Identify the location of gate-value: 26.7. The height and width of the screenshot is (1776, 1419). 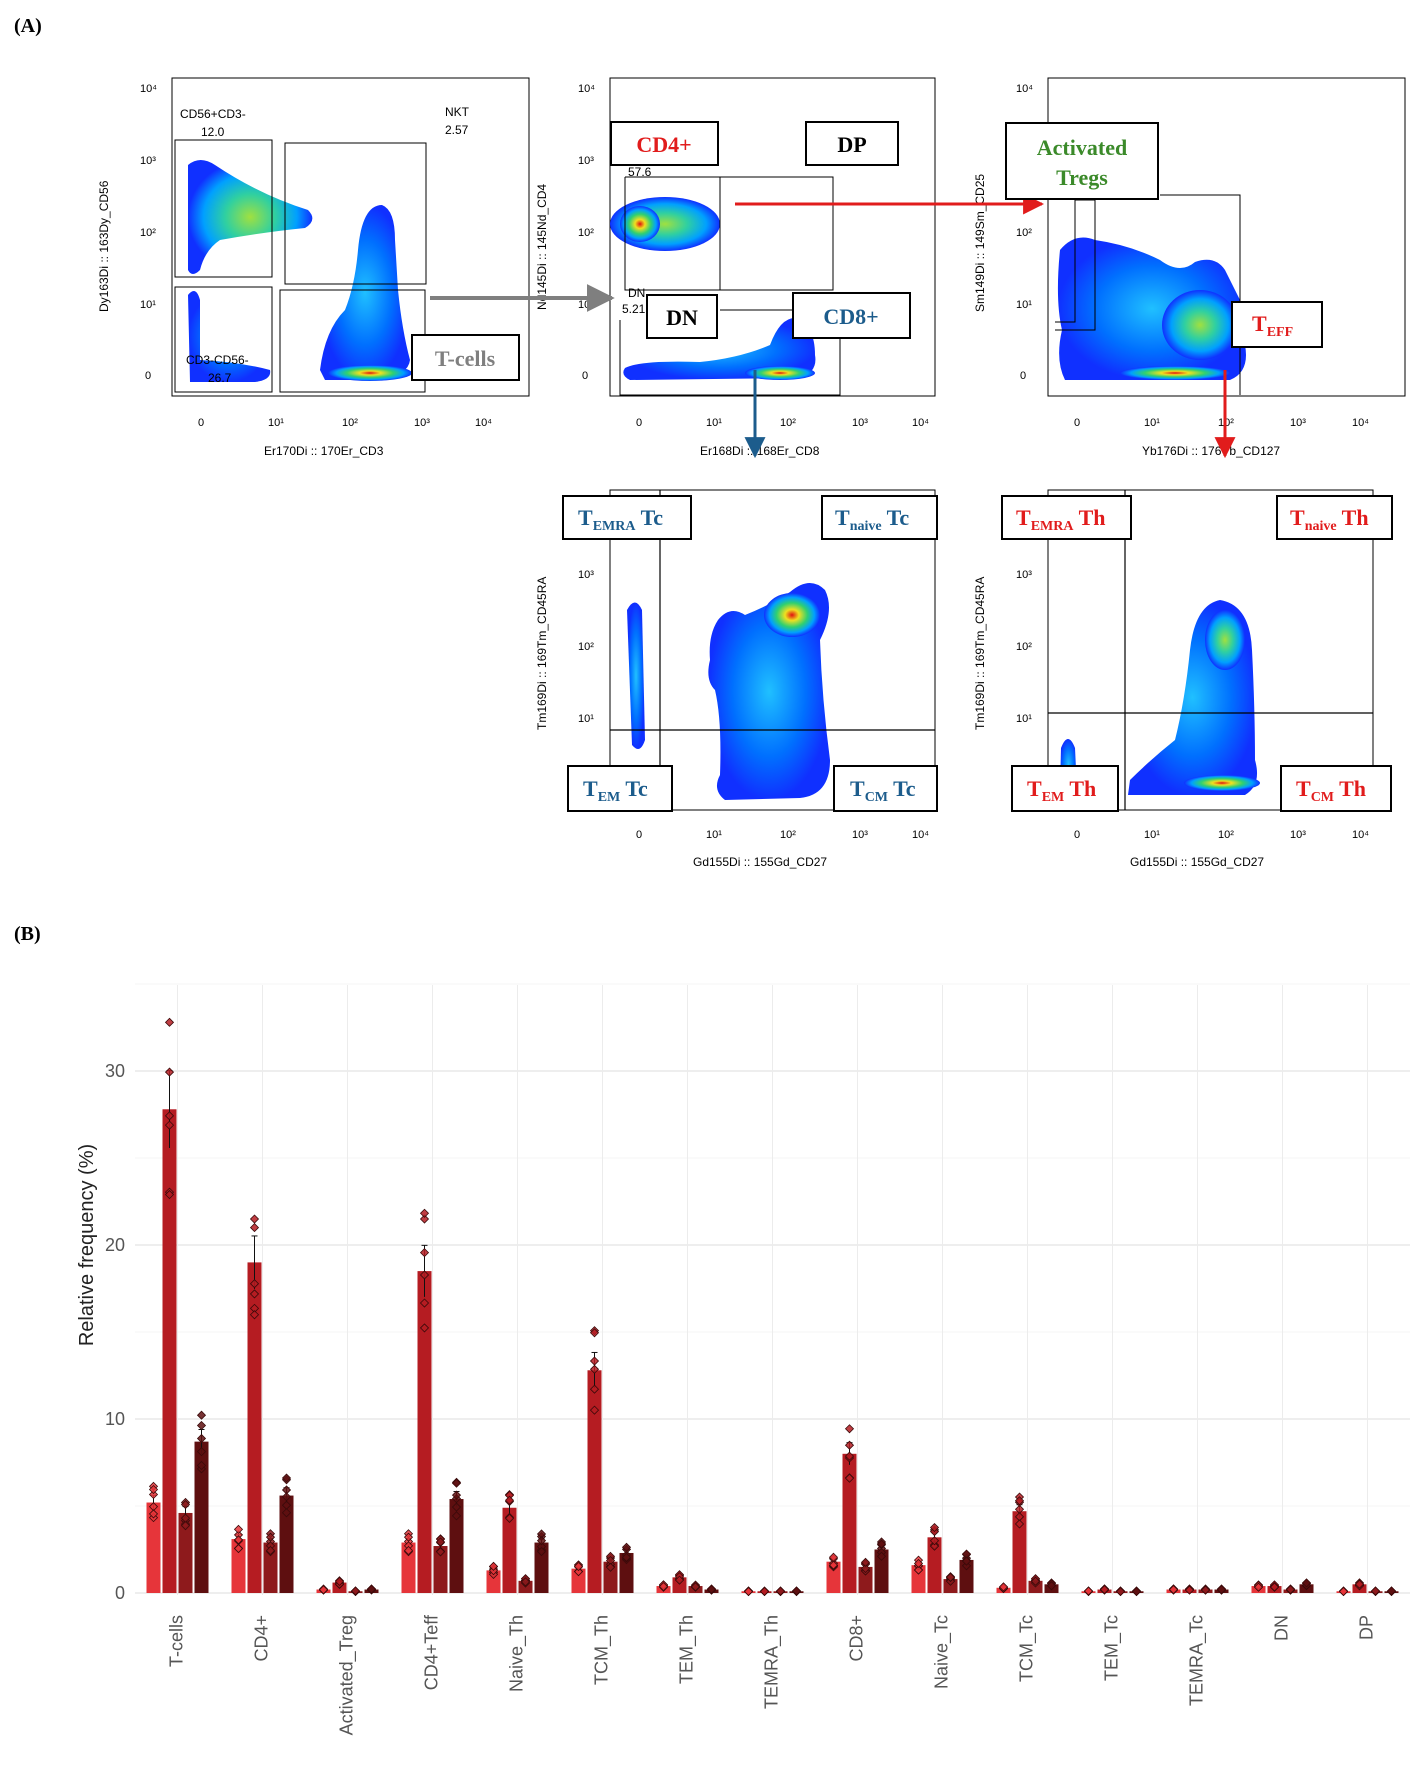
(220, 378).